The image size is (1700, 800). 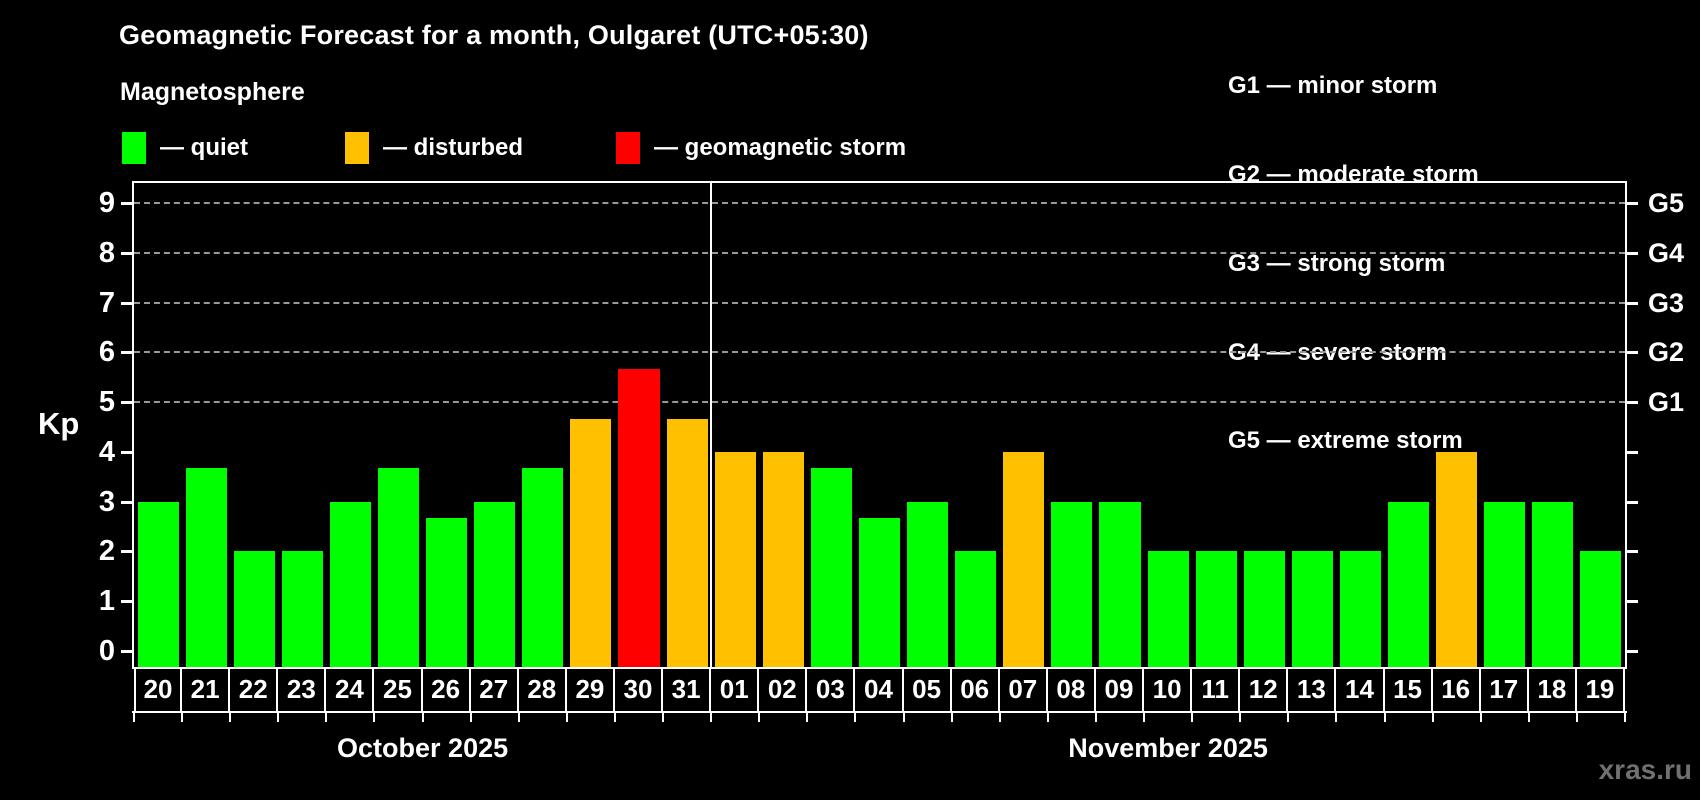 What do you see at coordinates (1353, 174) in the screenshot?
I see `storm-scale-item-g2: G2 — moderate storm` at bounding box center [1353, 174].